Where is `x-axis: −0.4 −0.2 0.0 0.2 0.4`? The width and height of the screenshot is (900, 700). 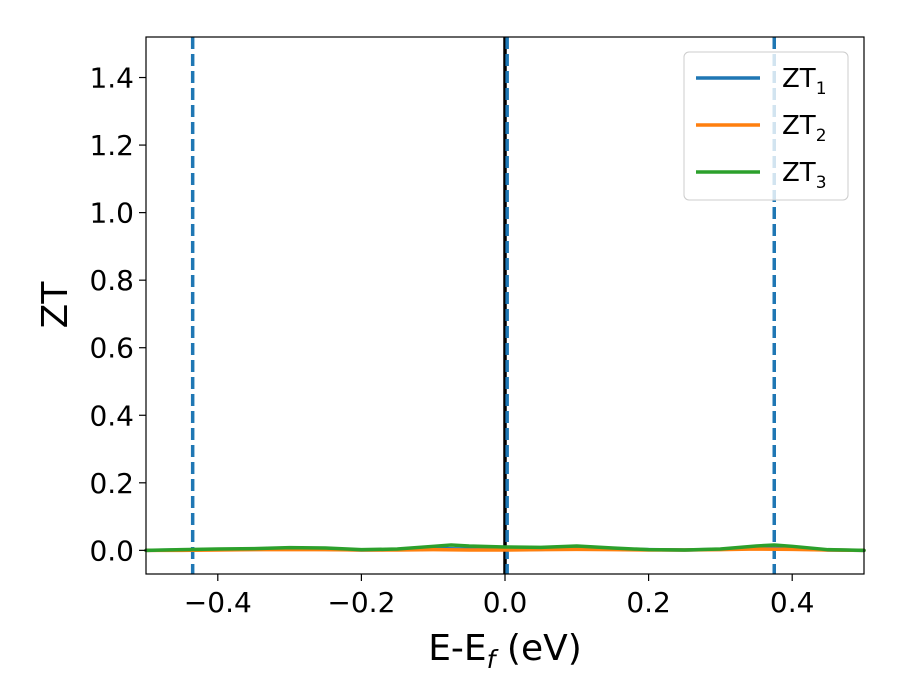
x-axis: −0.4 −0.2 0.0 0.2 0.4 is located at coordinates (499, 596).